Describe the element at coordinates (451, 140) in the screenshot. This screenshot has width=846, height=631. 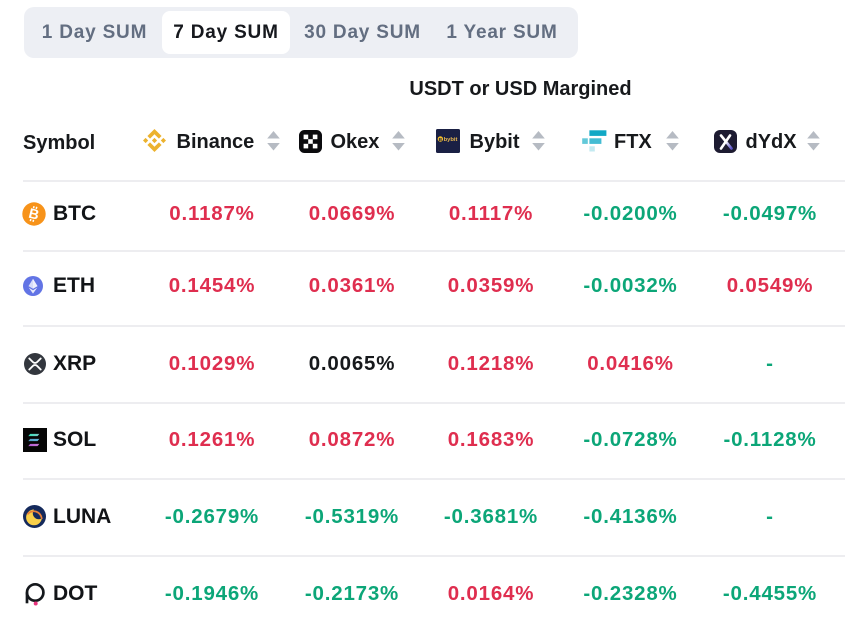
I see `svg-text: bybit` at that location.